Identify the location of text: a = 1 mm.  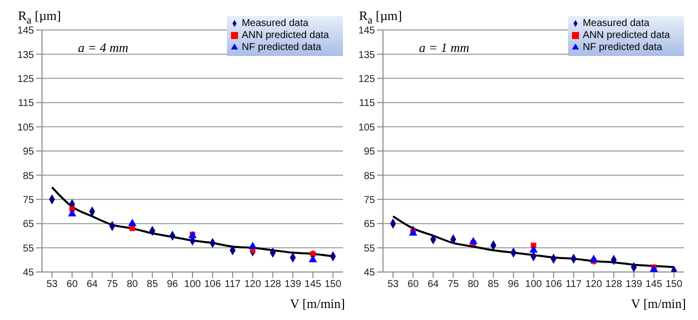
(444, 48).